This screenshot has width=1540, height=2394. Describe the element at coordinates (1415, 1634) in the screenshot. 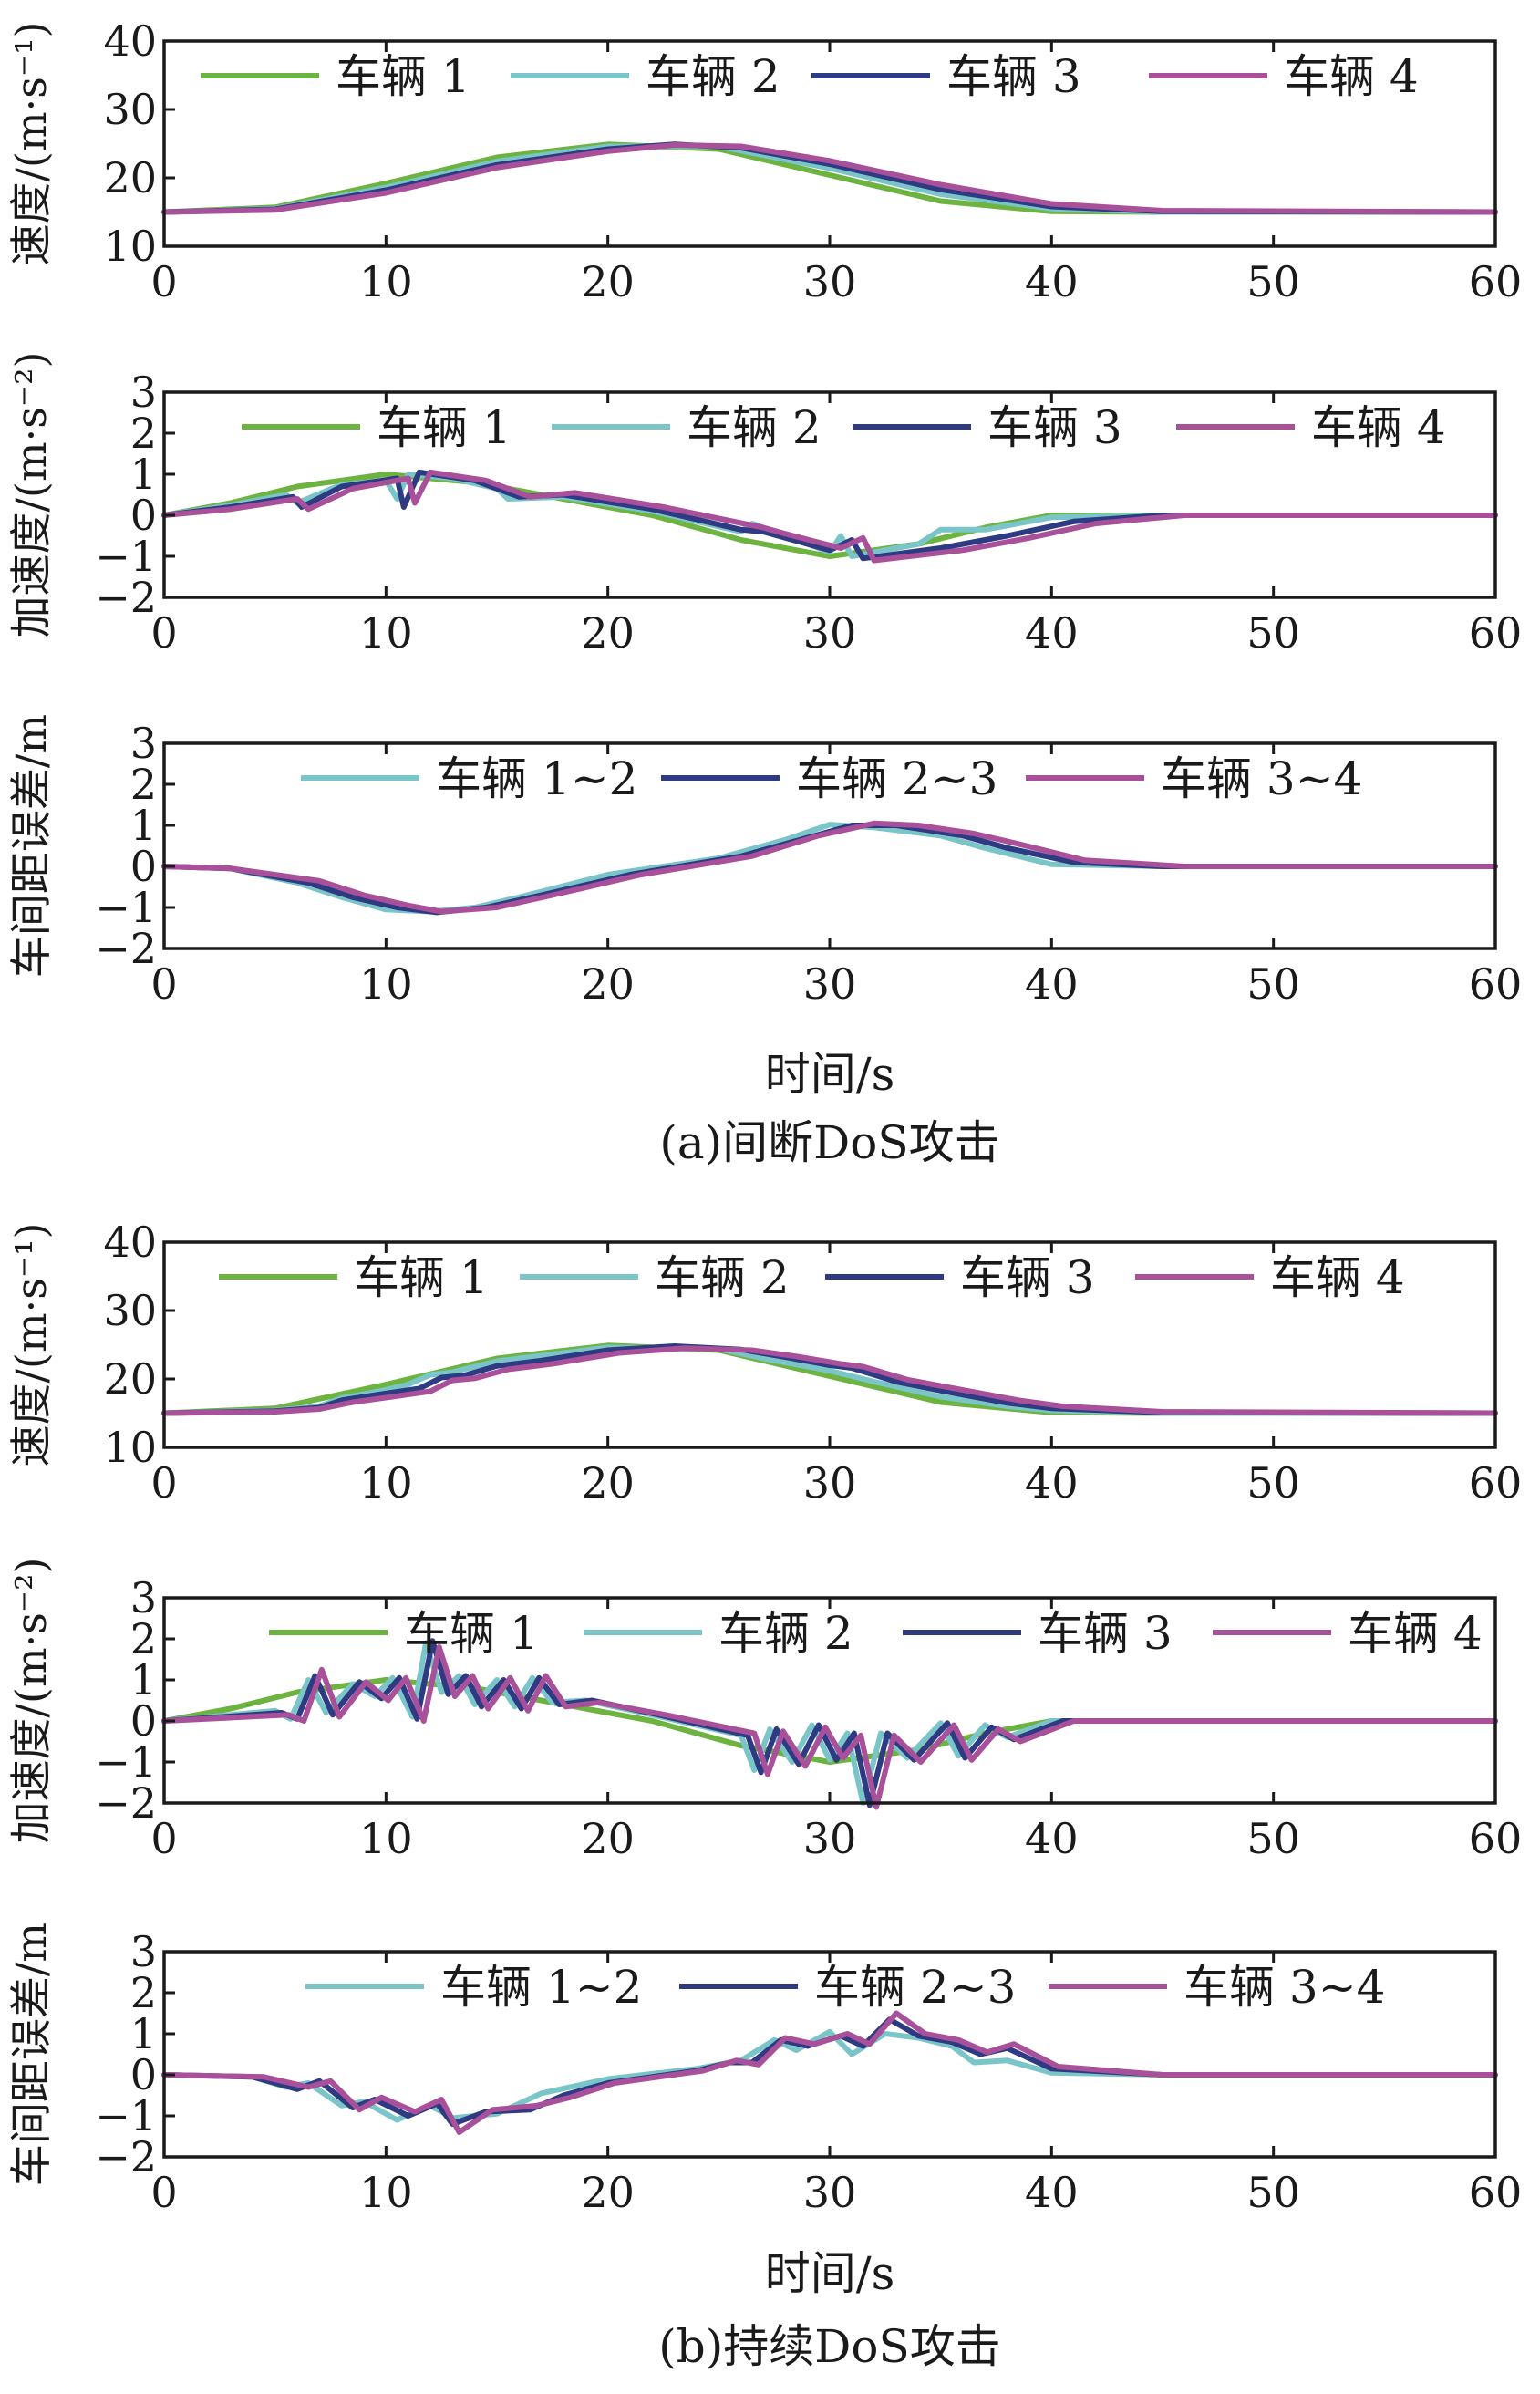

I see `panel-1-chart-1-legend-label-3: 车辆 4` at that location.